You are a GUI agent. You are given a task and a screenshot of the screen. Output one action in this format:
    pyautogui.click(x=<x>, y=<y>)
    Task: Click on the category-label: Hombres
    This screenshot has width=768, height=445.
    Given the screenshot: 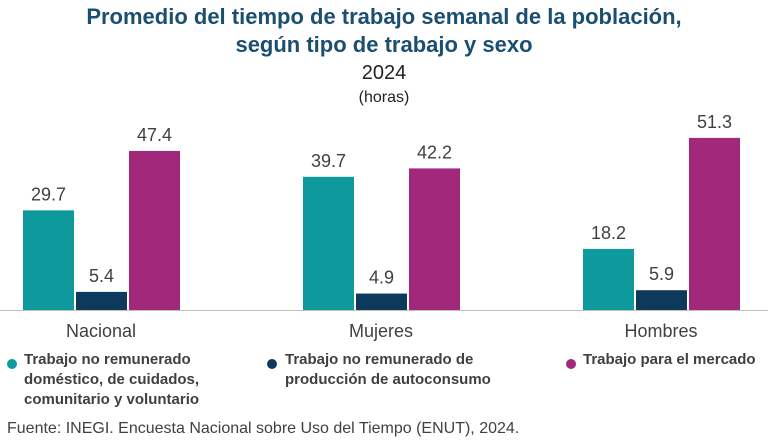 What is the action you would take?
    pyautogui.click(x=660, y=331)
    